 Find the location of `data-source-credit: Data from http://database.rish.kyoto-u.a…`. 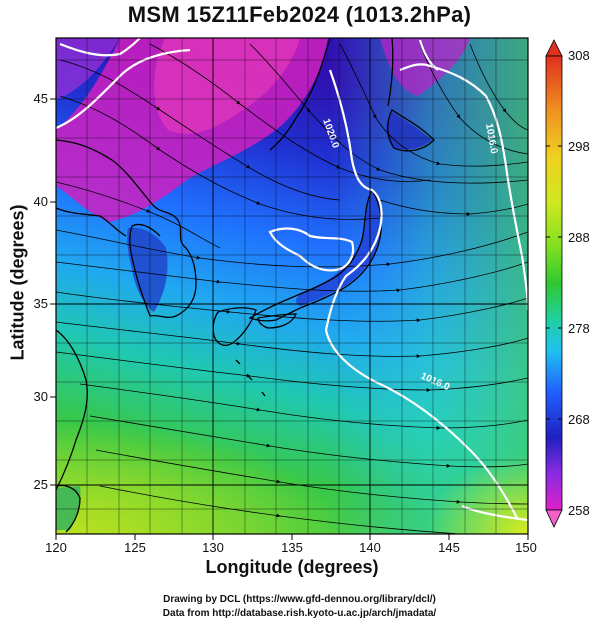

data-source-credit: Data from http://database.rish.kyoto-u.a… is located at coordinates (299, 613).